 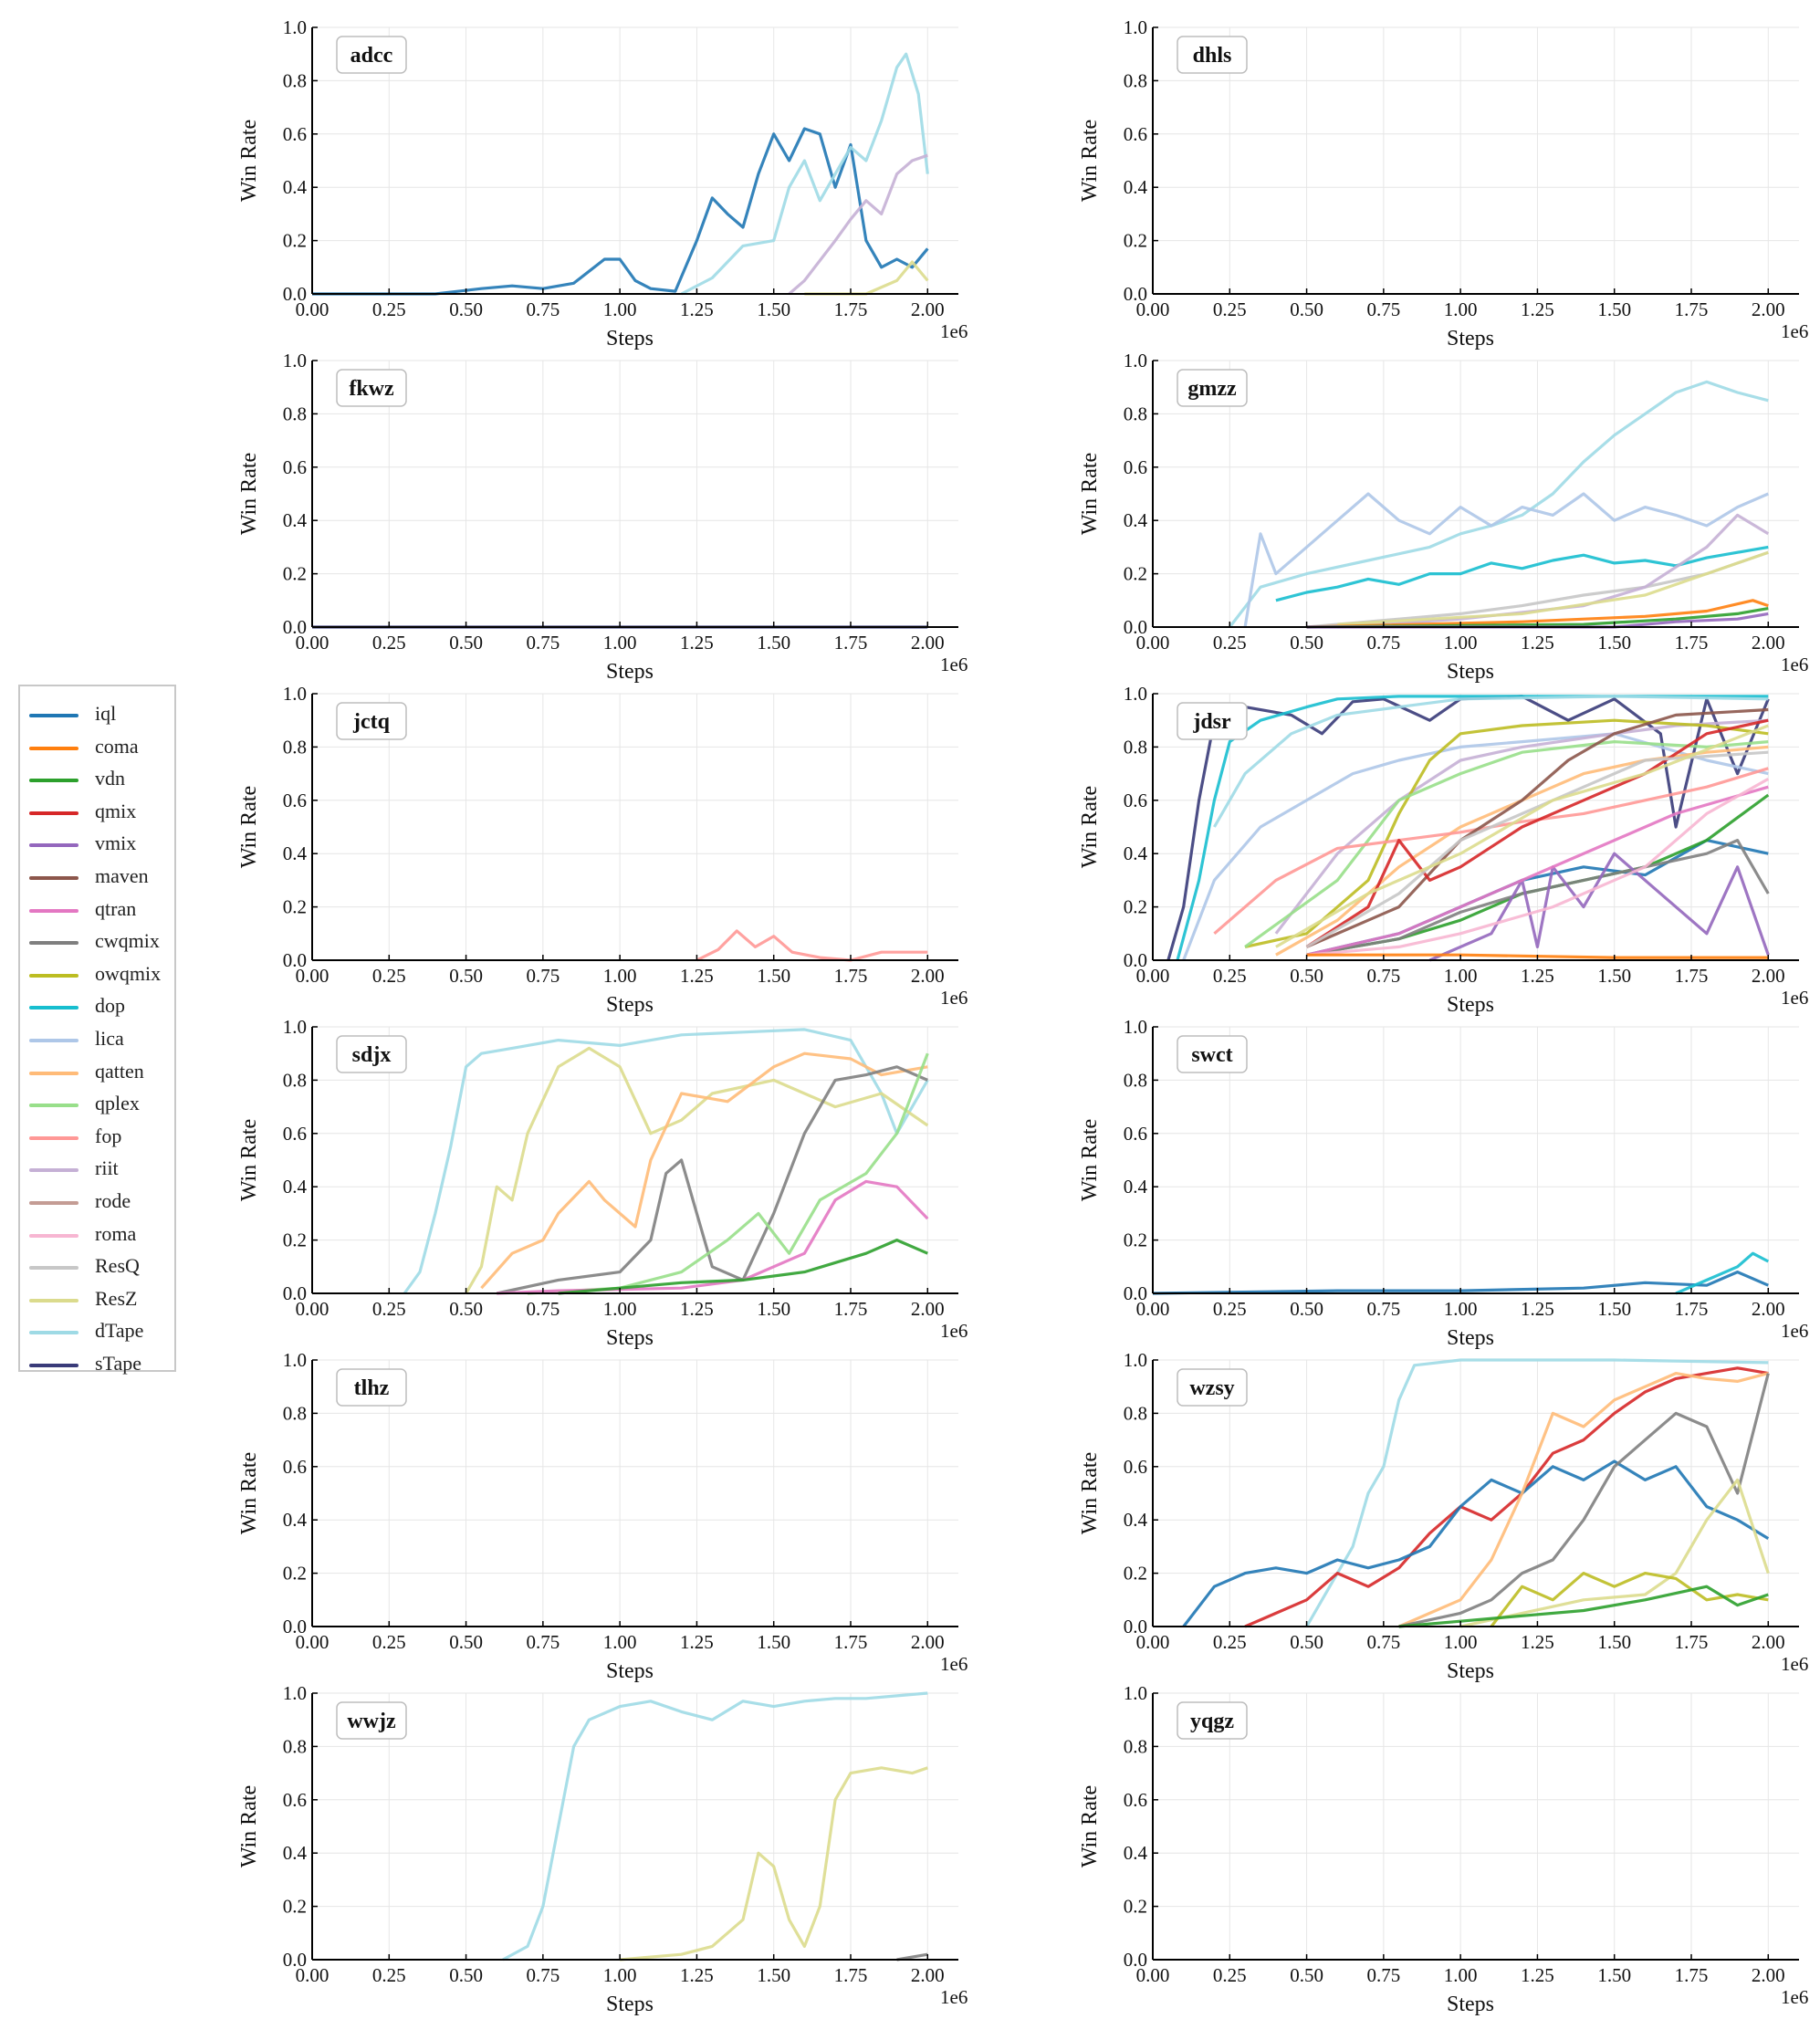 I want to click on series-line-qplex, so click(x=1506, y=844).